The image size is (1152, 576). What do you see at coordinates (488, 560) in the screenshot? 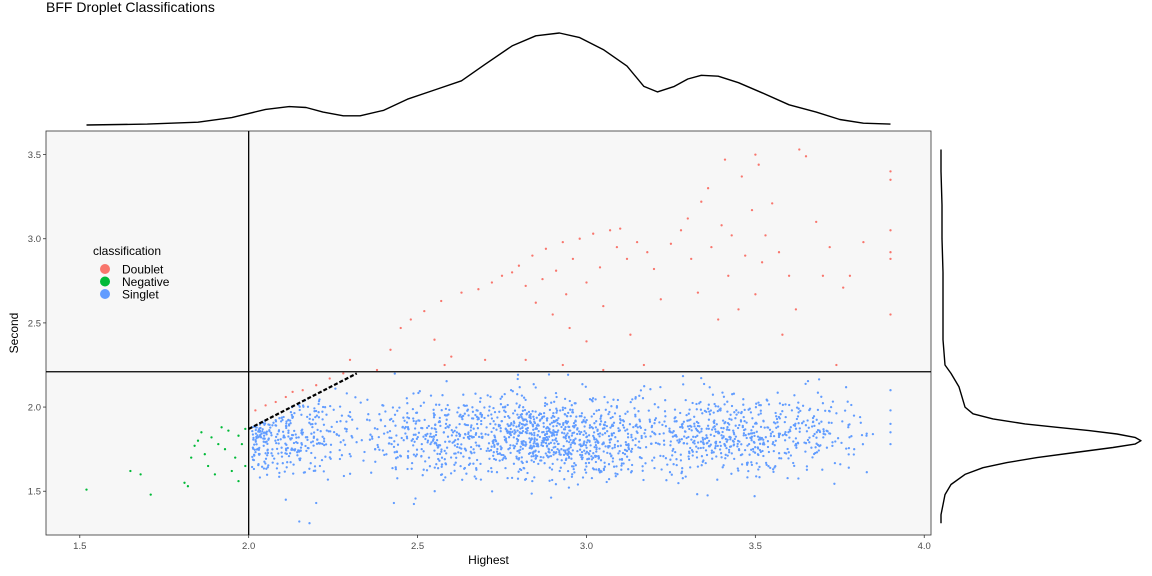
I see `x-axis-title: Highest` at bounding box center [488, 560].